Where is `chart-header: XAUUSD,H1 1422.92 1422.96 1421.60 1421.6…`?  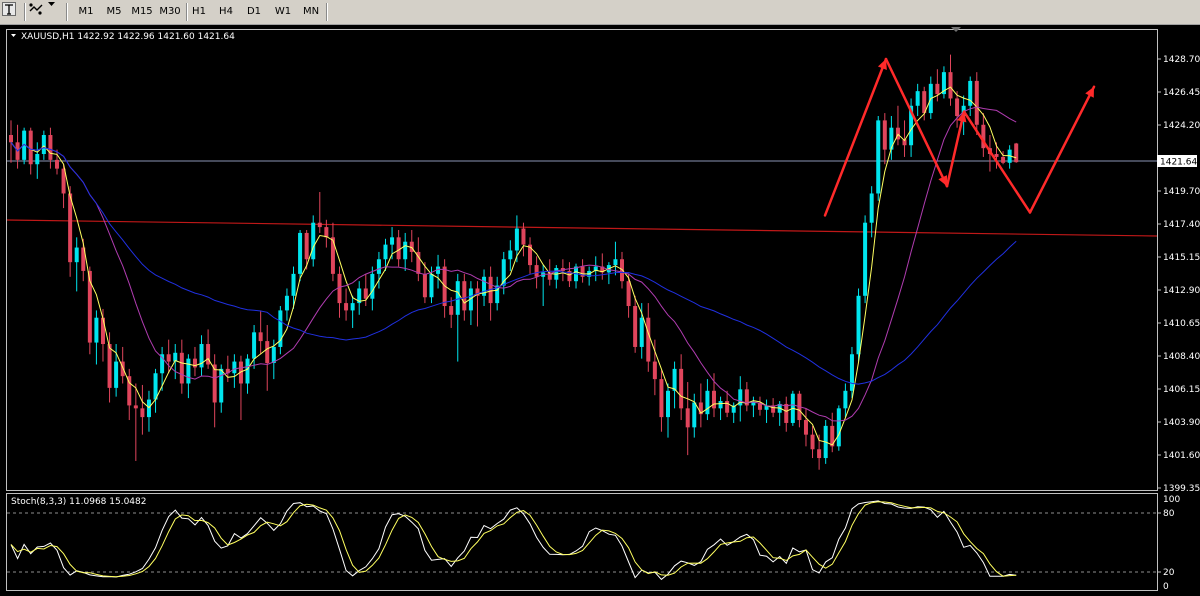
chart-header: XAUUSD,H1 1422.92 1422.96 1421.60 1421.6… is located at coordinates (128, 37).